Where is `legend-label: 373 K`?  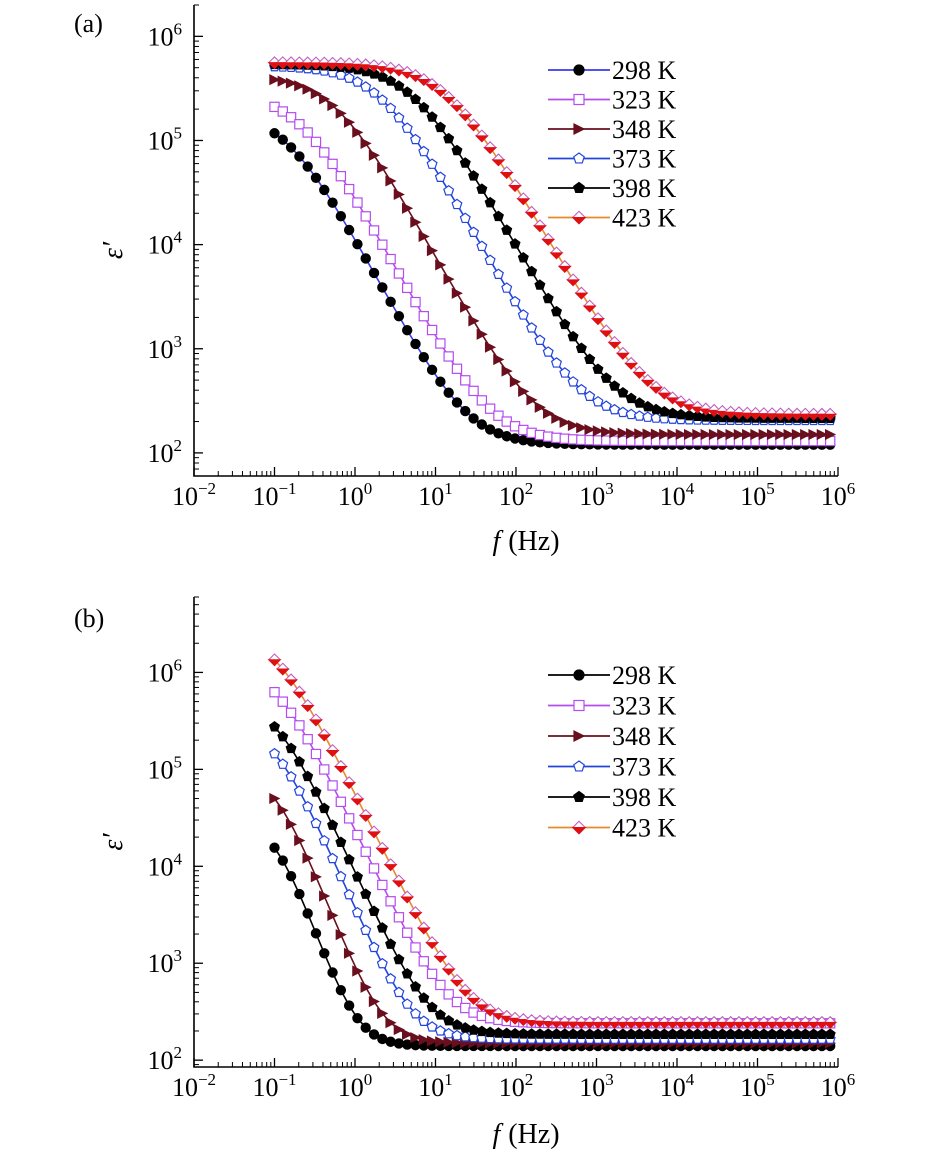 legend-label: 373 K is located at coordinates (644, 767).